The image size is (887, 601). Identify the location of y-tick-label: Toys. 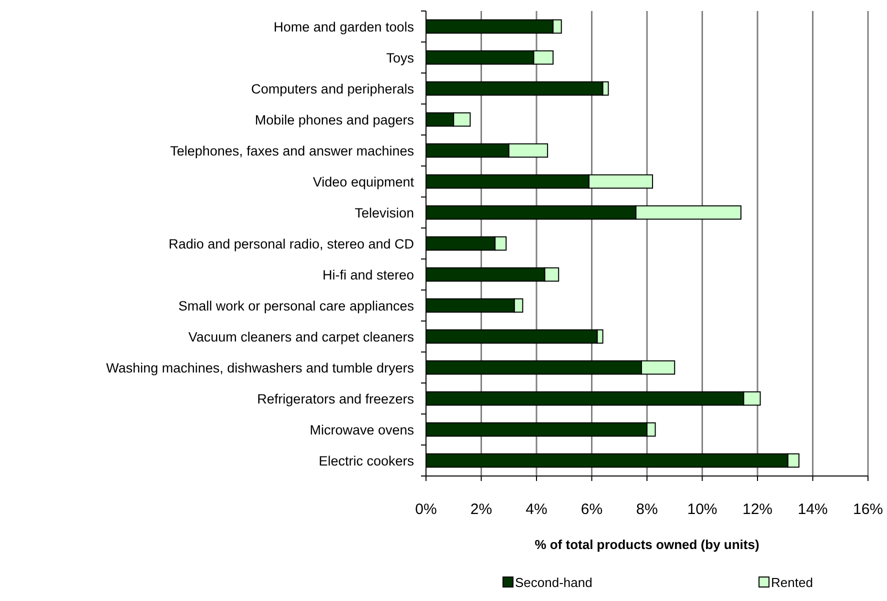
(400, 58).